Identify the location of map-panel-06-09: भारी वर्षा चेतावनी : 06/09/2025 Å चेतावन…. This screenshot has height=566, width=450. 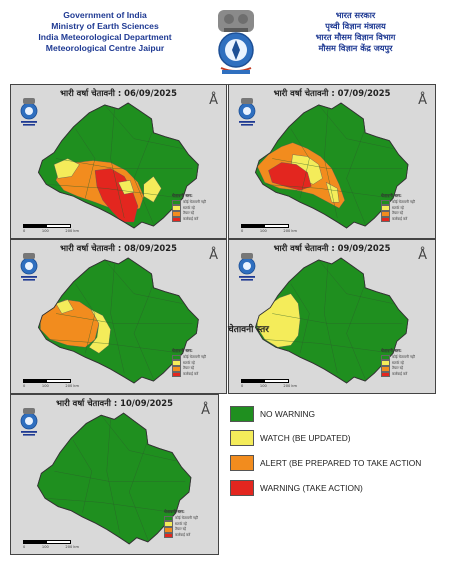
(118, 161).